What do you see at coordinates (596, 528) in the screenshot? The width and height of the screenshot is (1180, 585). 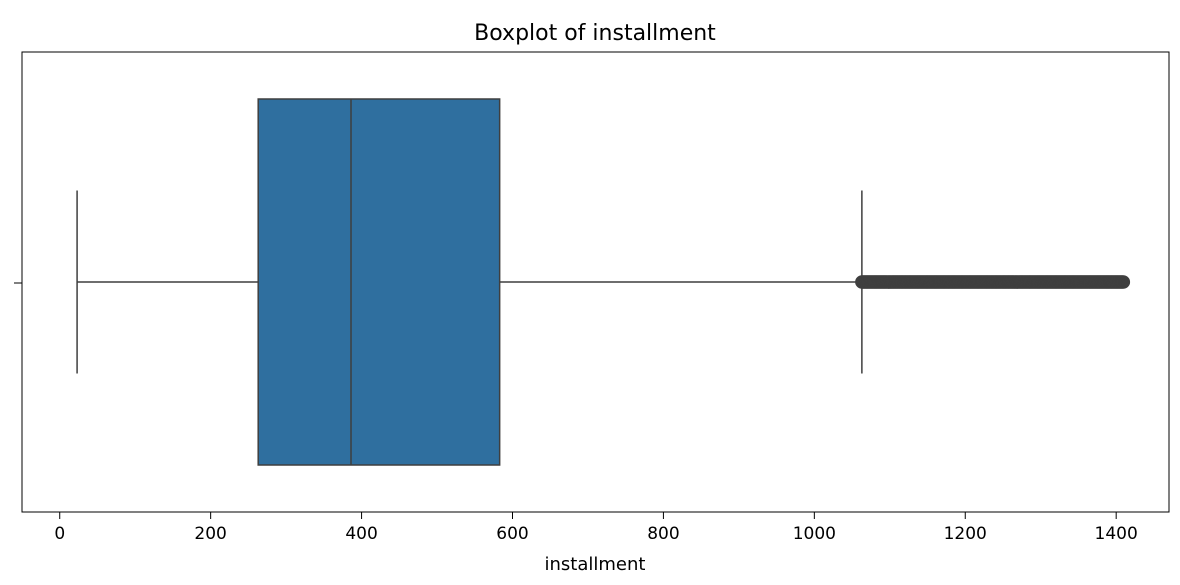 I see `x-axis: 0 200 400 600 800 1000 1200 1400` at bounding box center [596, 528].